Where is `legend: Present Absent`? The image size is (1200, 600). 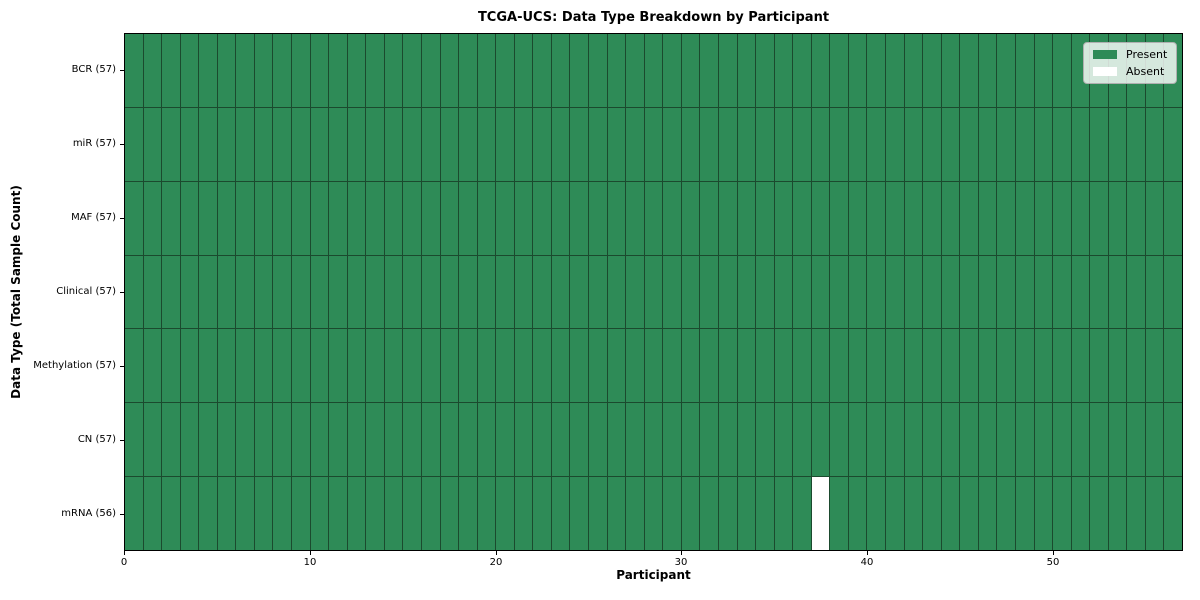 legend: Present Absent is located at coordinates (1130, 63).